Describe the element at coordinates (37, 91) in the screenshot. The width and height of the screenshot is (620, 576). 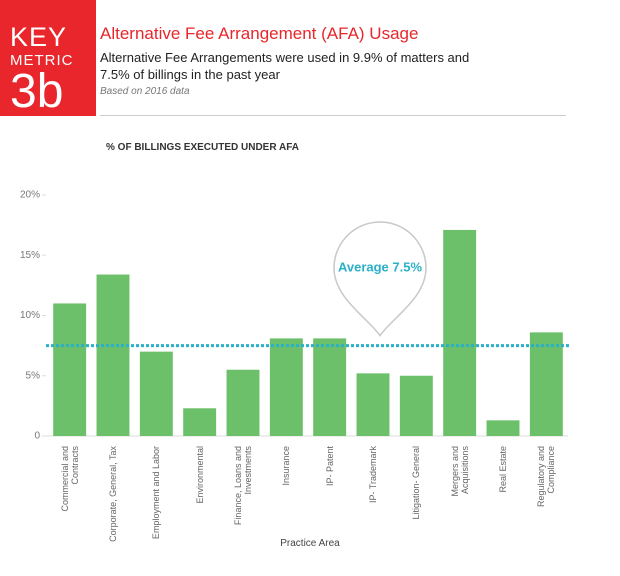
I see `badge-text: 3b` at that location.